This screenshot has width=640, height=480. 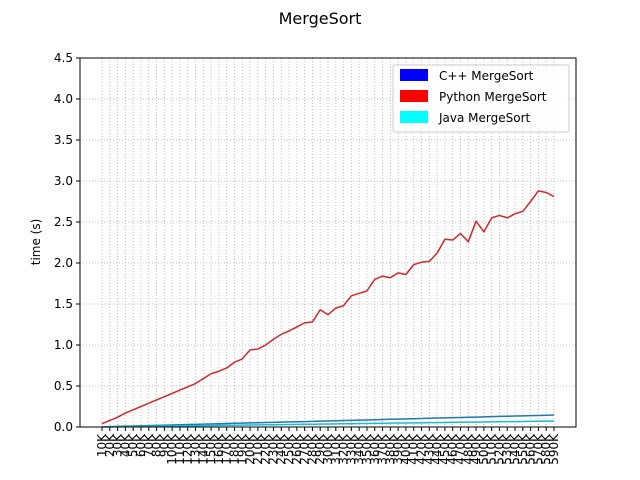 I want to click on y-tick-label: 4.0, so click(x=63, y=99).